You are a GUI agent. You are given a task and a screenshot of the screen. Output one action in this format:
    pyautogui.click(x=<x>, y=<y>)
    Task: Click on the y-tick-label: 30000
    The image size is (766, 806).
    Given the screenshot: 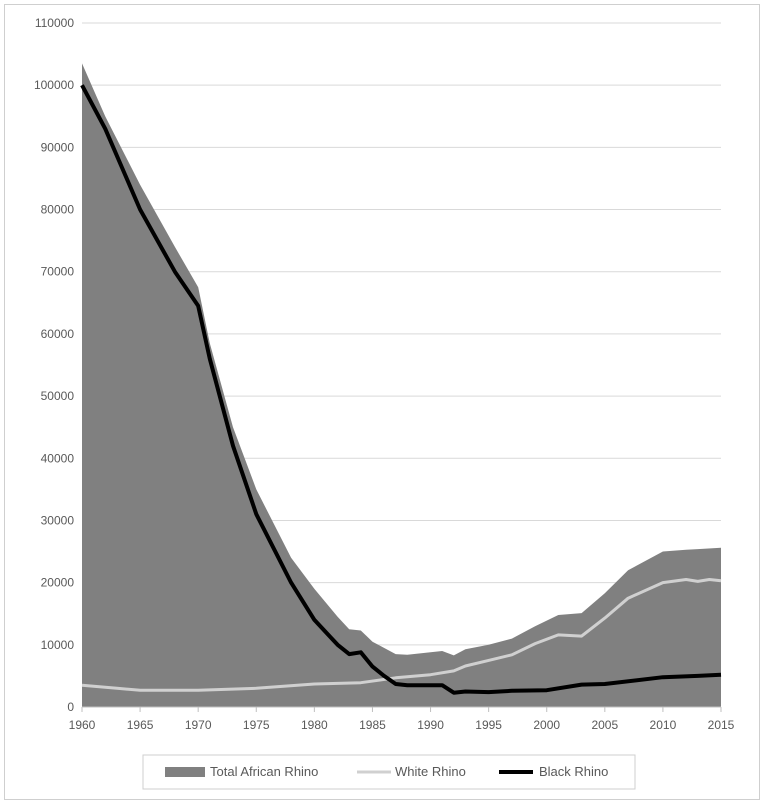 What is the action you would take?
    pyautogui.click(x=58, y=520)
    